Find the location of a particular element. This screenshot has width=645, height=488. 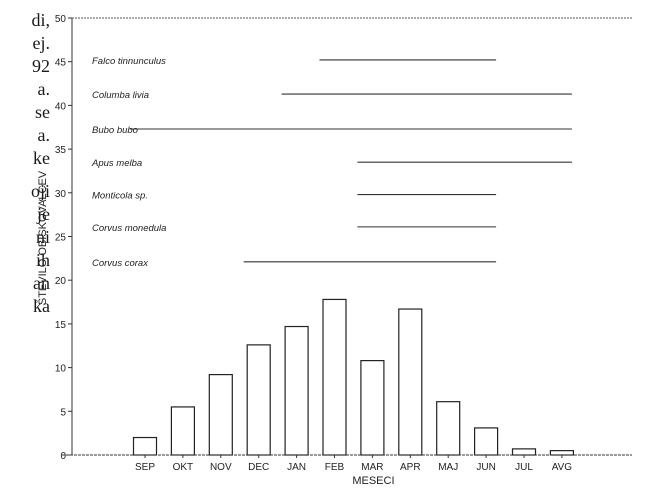

y-tick-label: 25 is located at coordinates (61, 238).